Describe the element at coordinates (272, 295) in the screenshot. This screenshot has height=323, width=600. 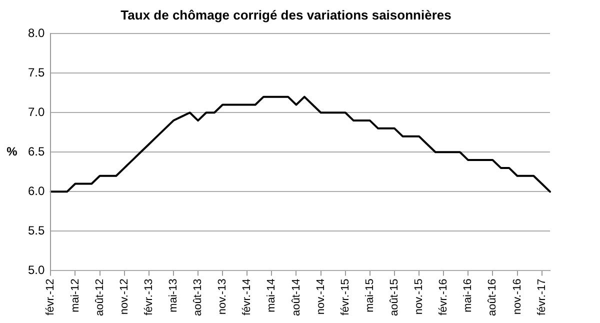
I see `x-tick-label: mai-14` at that location.